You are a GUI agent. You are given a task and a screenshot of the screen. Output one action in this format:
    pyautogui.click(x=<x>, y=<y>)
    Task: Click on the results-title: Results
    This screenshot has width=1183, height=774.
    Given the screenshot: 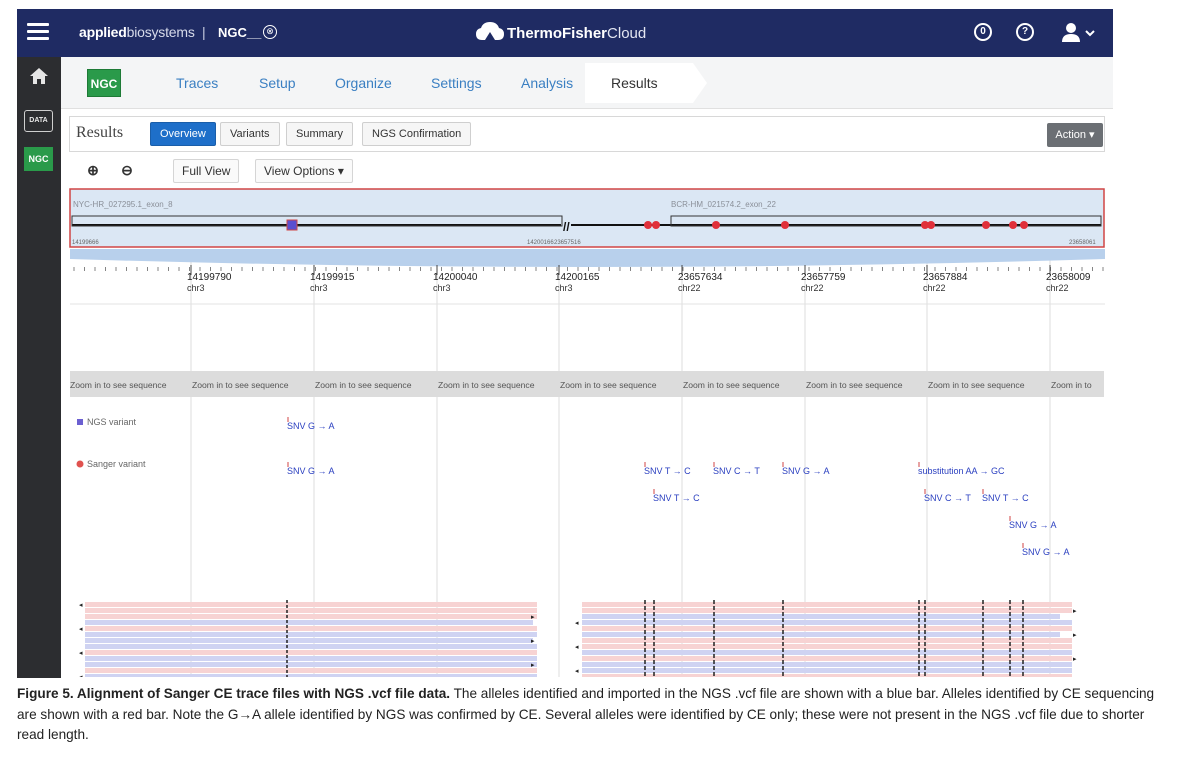 What is the action you would take?
    pyautogui.click(x=100, y=132)
    